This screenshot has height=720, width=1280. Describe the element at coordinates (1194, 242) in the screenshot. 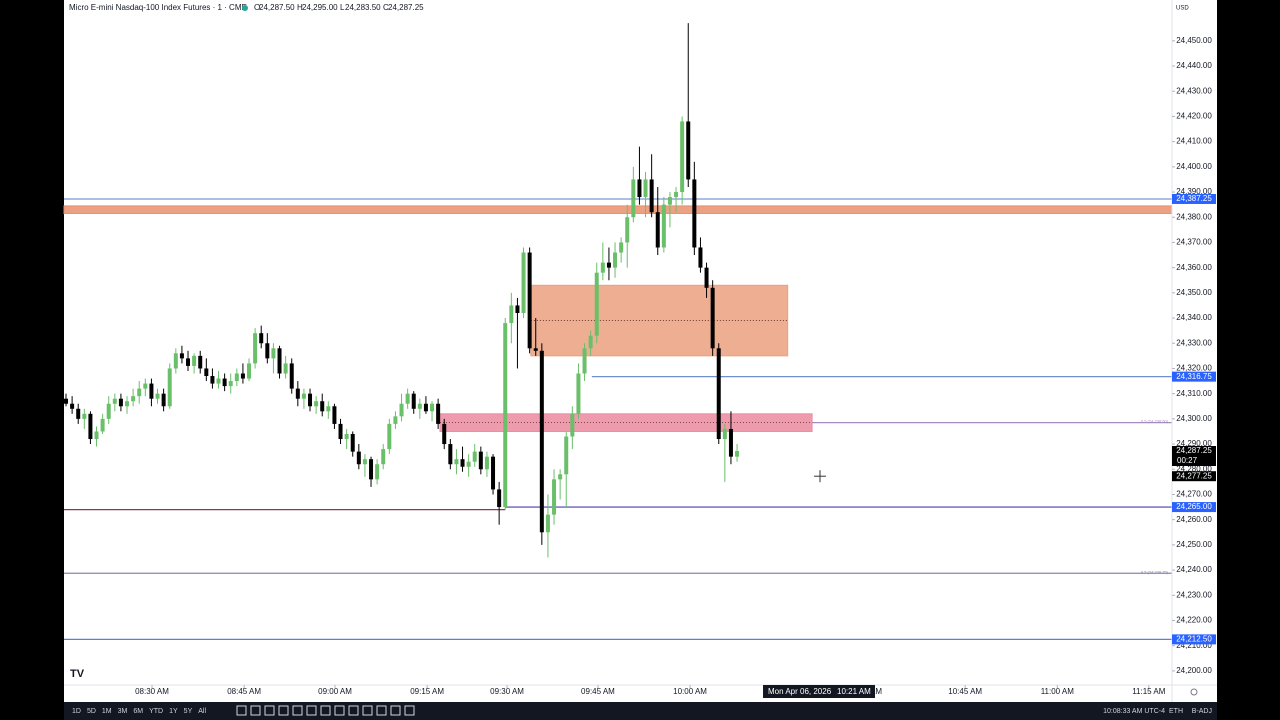

I see `y-tick-label: 24,370.00` at that location.